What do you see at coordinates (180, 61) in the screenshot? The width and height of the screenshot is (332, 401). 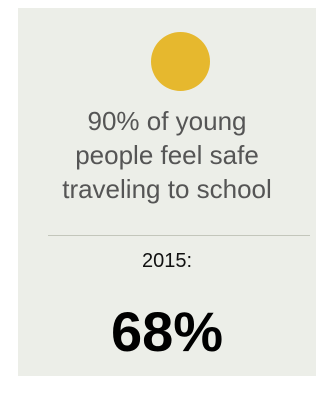 I see `yellow-circle-icon` at bounding box center [180, 61].